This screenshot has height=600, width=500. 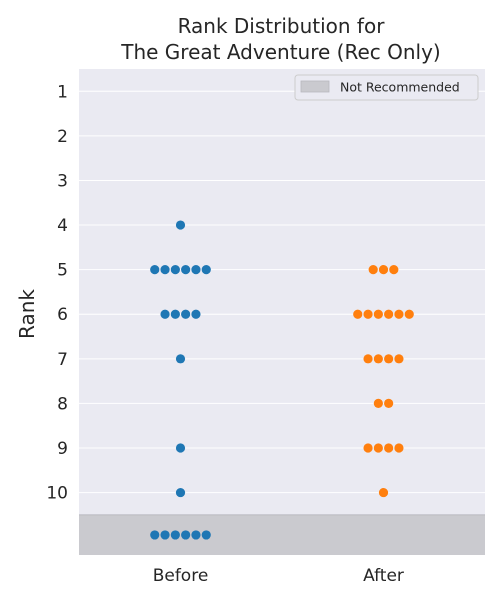 I want to click on legend-label: Not Recommended, so click(x=400, y=87).